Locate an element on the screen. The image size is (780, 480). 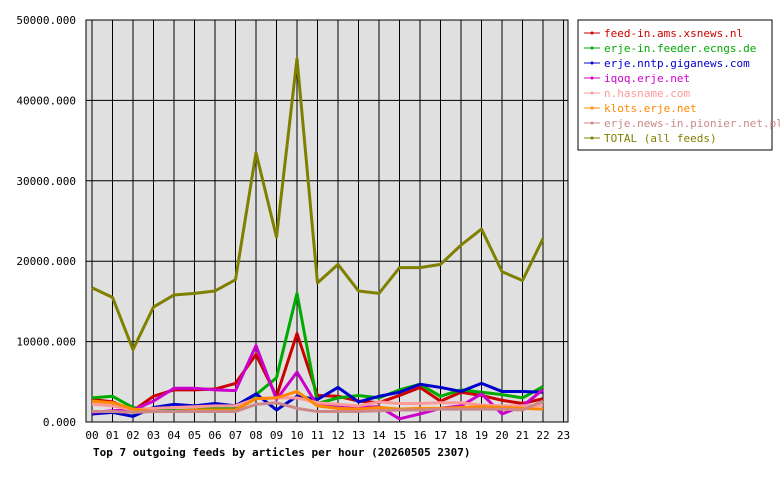
x-tick-label: 11 is located at coordinates (317, 435).